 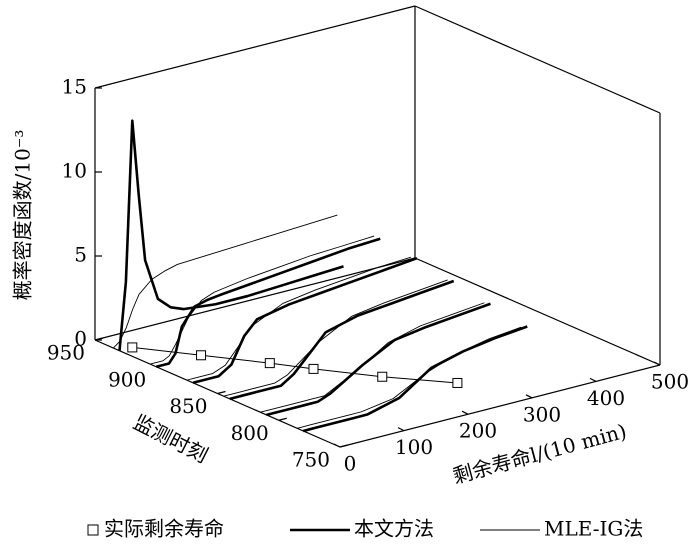 I want to click on y-axis-label: 监测时刻, so click(x=171, y=439).